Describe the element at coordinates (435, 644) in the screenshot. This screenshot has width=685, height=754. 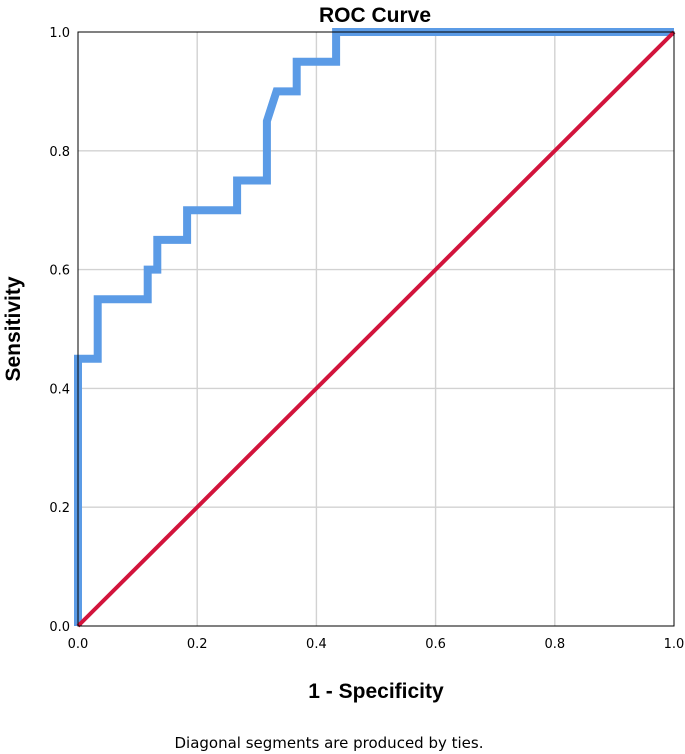
I see `x-tick-label: 0.6` at that location.